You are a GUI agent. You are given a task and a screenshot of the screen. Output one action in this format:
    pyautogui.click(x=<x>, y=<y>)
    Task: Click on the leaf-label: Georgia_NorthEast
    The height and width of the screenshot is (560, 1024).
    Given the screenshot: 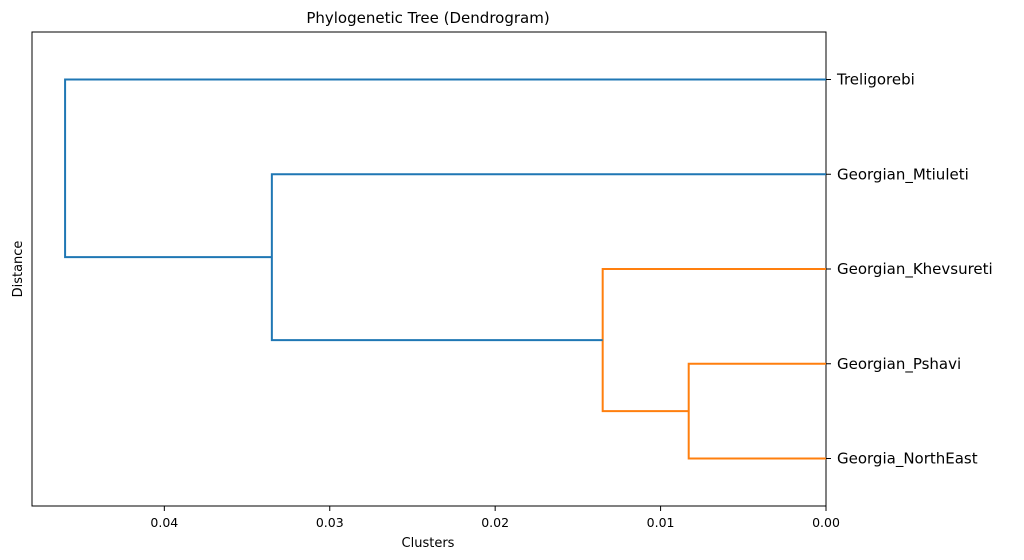 What is the action you would take?
    pyautogui.click(x=907, y=459)
    